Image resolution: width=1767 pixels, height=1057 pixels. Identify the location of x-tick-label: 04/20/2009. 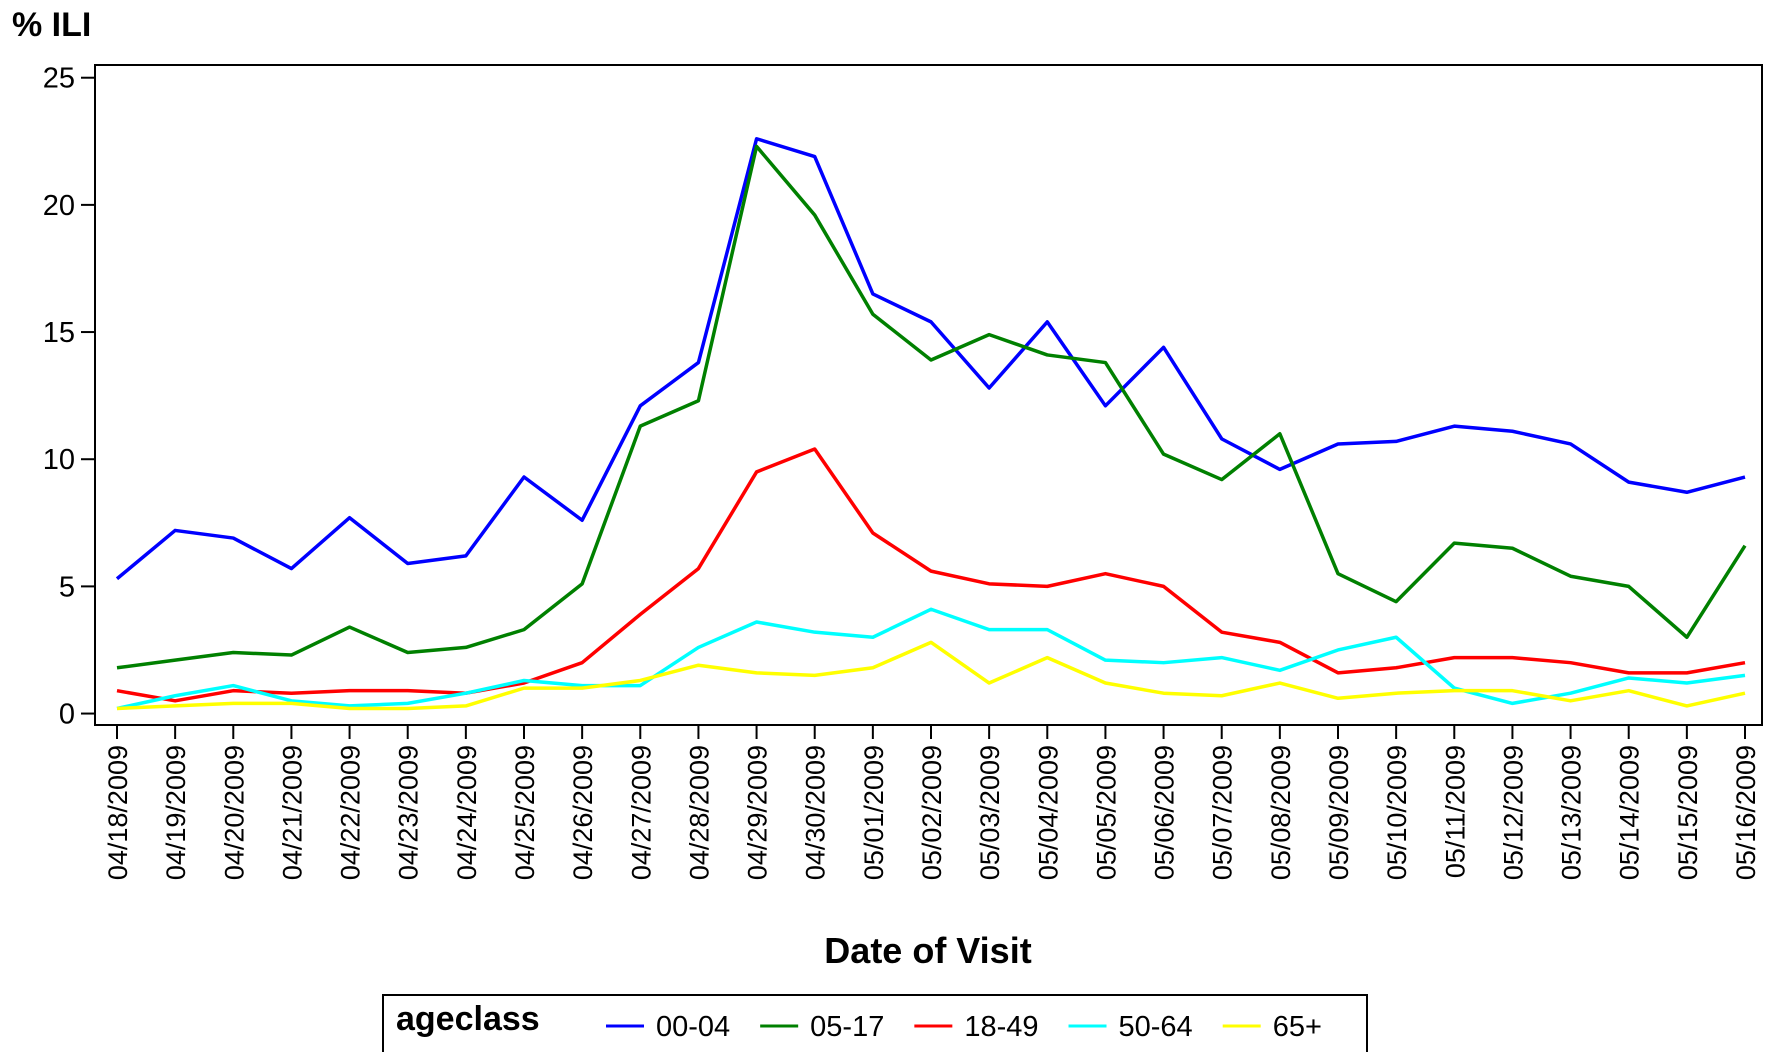
(234, 812).